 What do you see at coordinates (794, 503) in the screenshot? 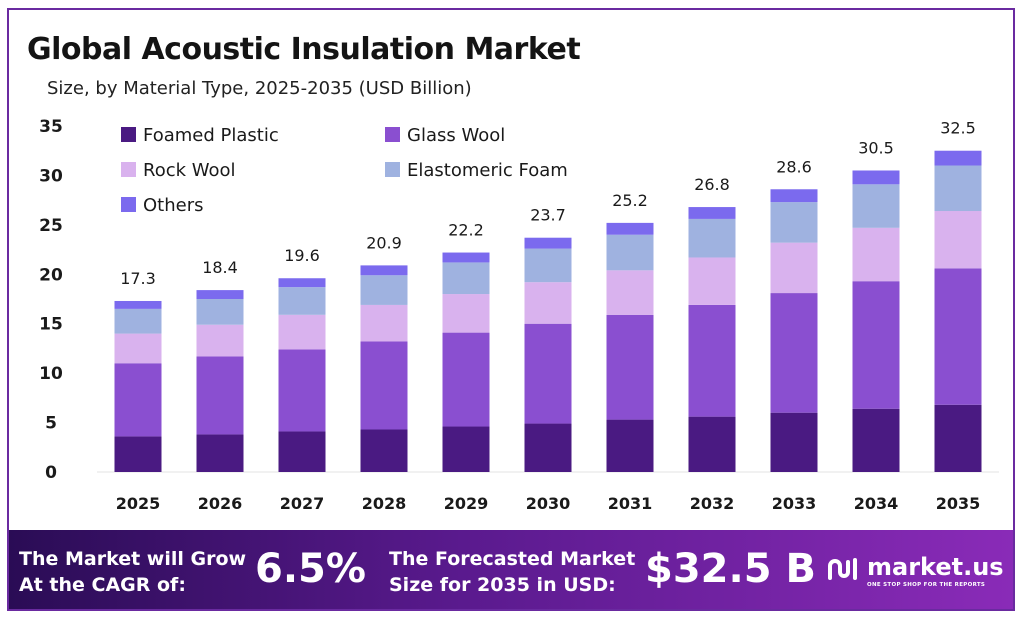
I see `x-tick-label-2033: 2033` at bounding box center [794, 503].